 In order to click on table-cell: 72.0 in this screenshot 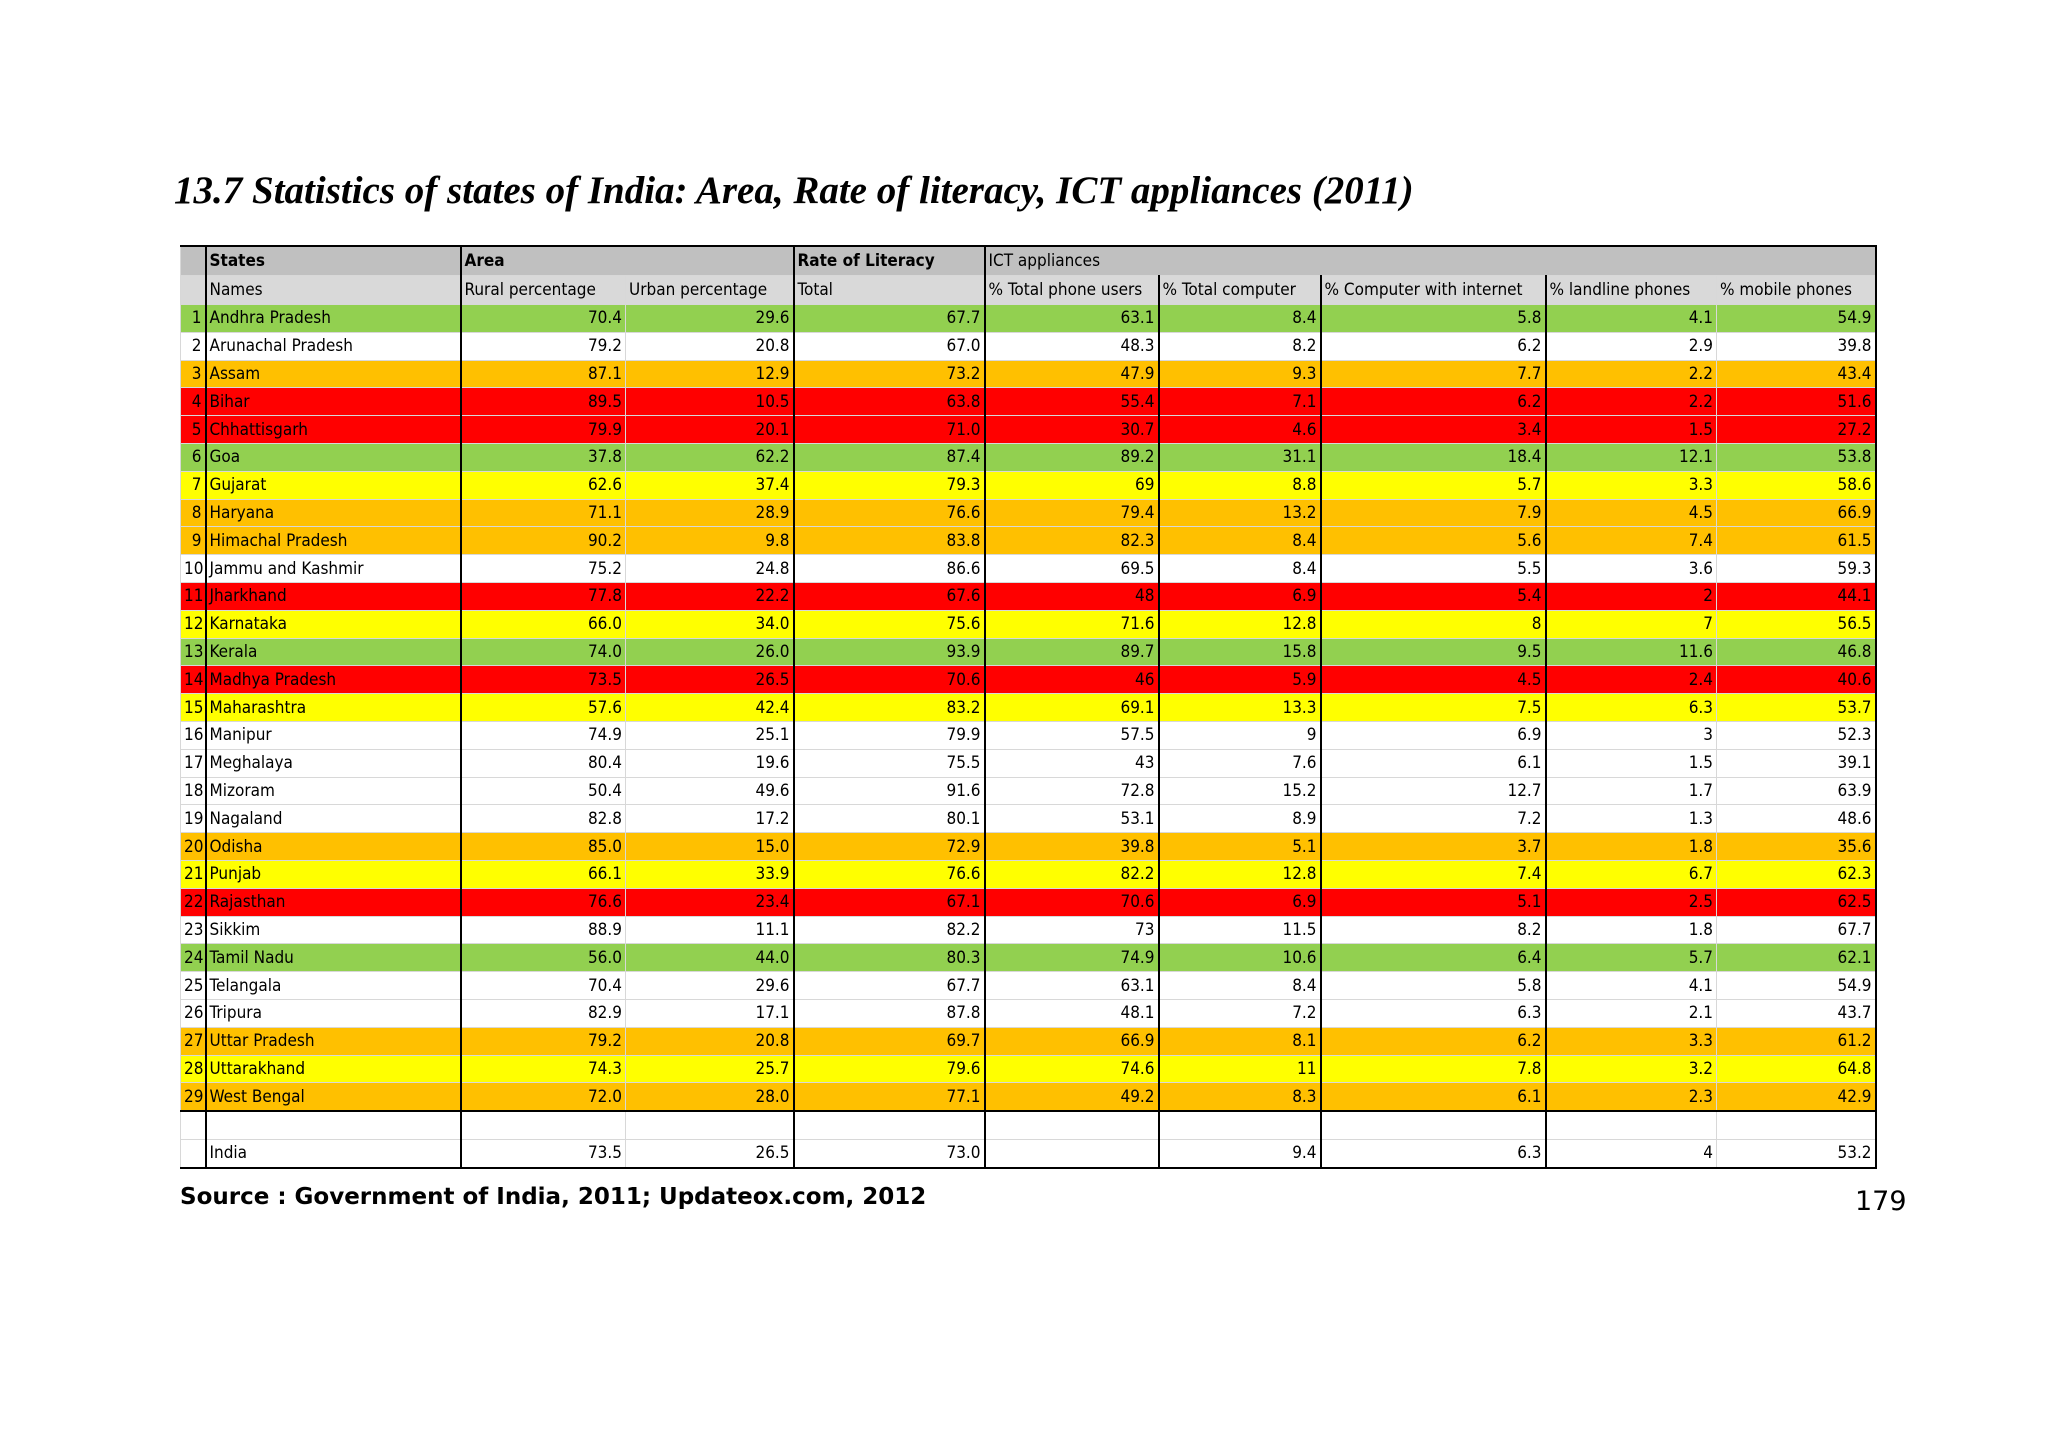, I will do `click(542, 1097)`.